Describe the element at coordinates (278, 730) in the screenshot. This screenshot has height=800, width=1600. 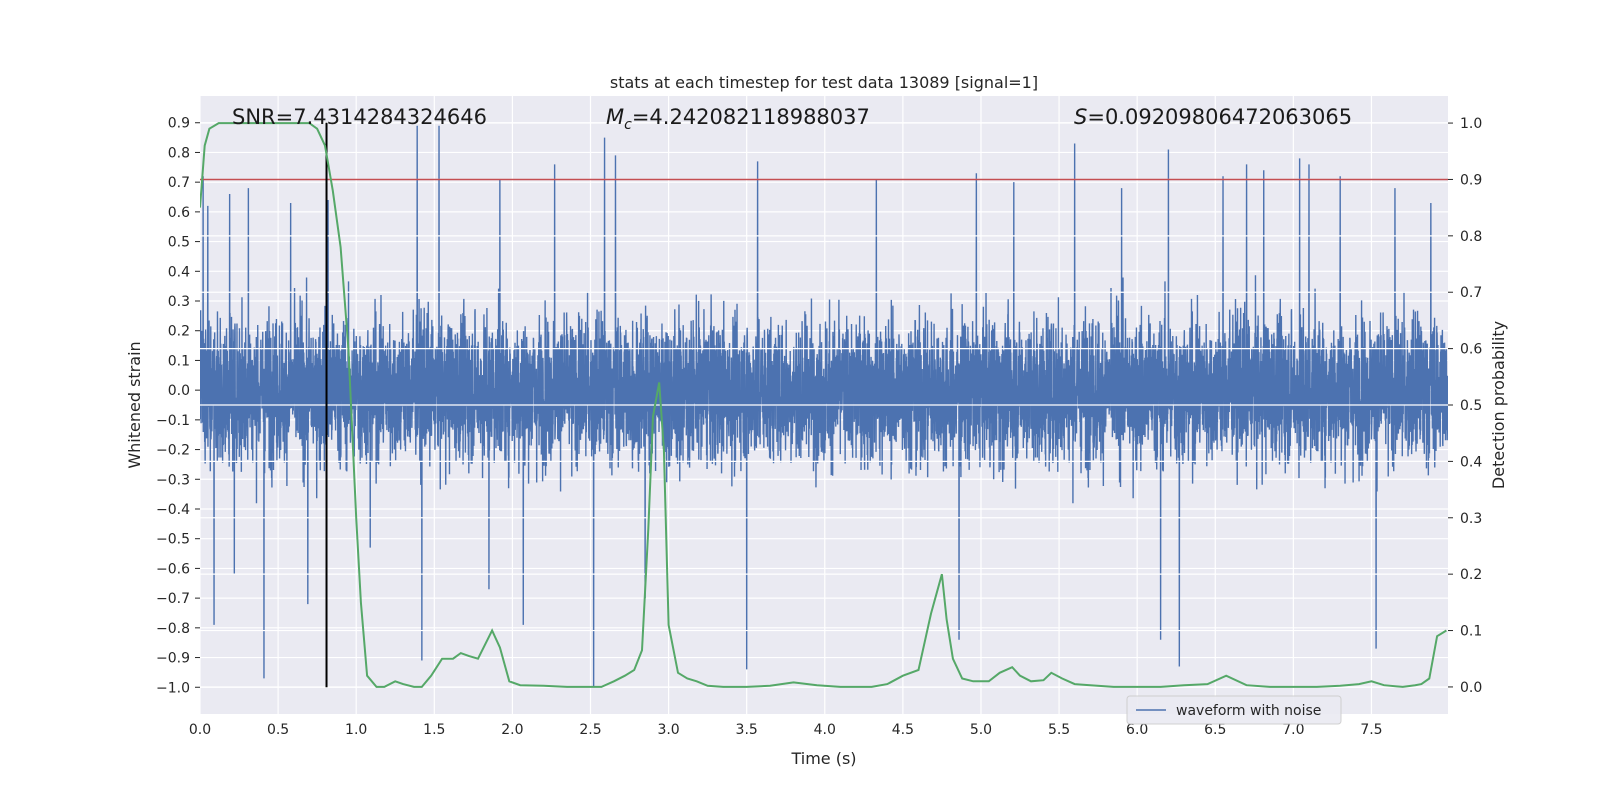
I see `x-tick-label: 0.5` at that location.